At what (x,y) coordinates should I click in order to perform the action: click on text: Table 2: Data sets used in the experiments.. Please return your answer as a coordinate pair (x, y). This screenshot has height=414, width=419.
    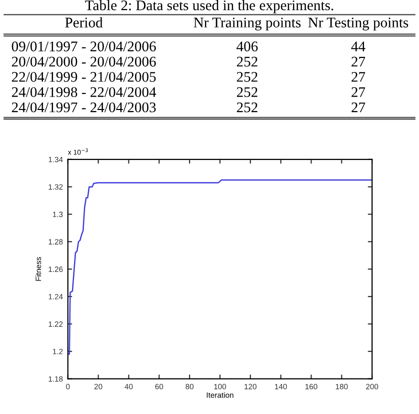
    Looking at the image, I should click on (209, 7).